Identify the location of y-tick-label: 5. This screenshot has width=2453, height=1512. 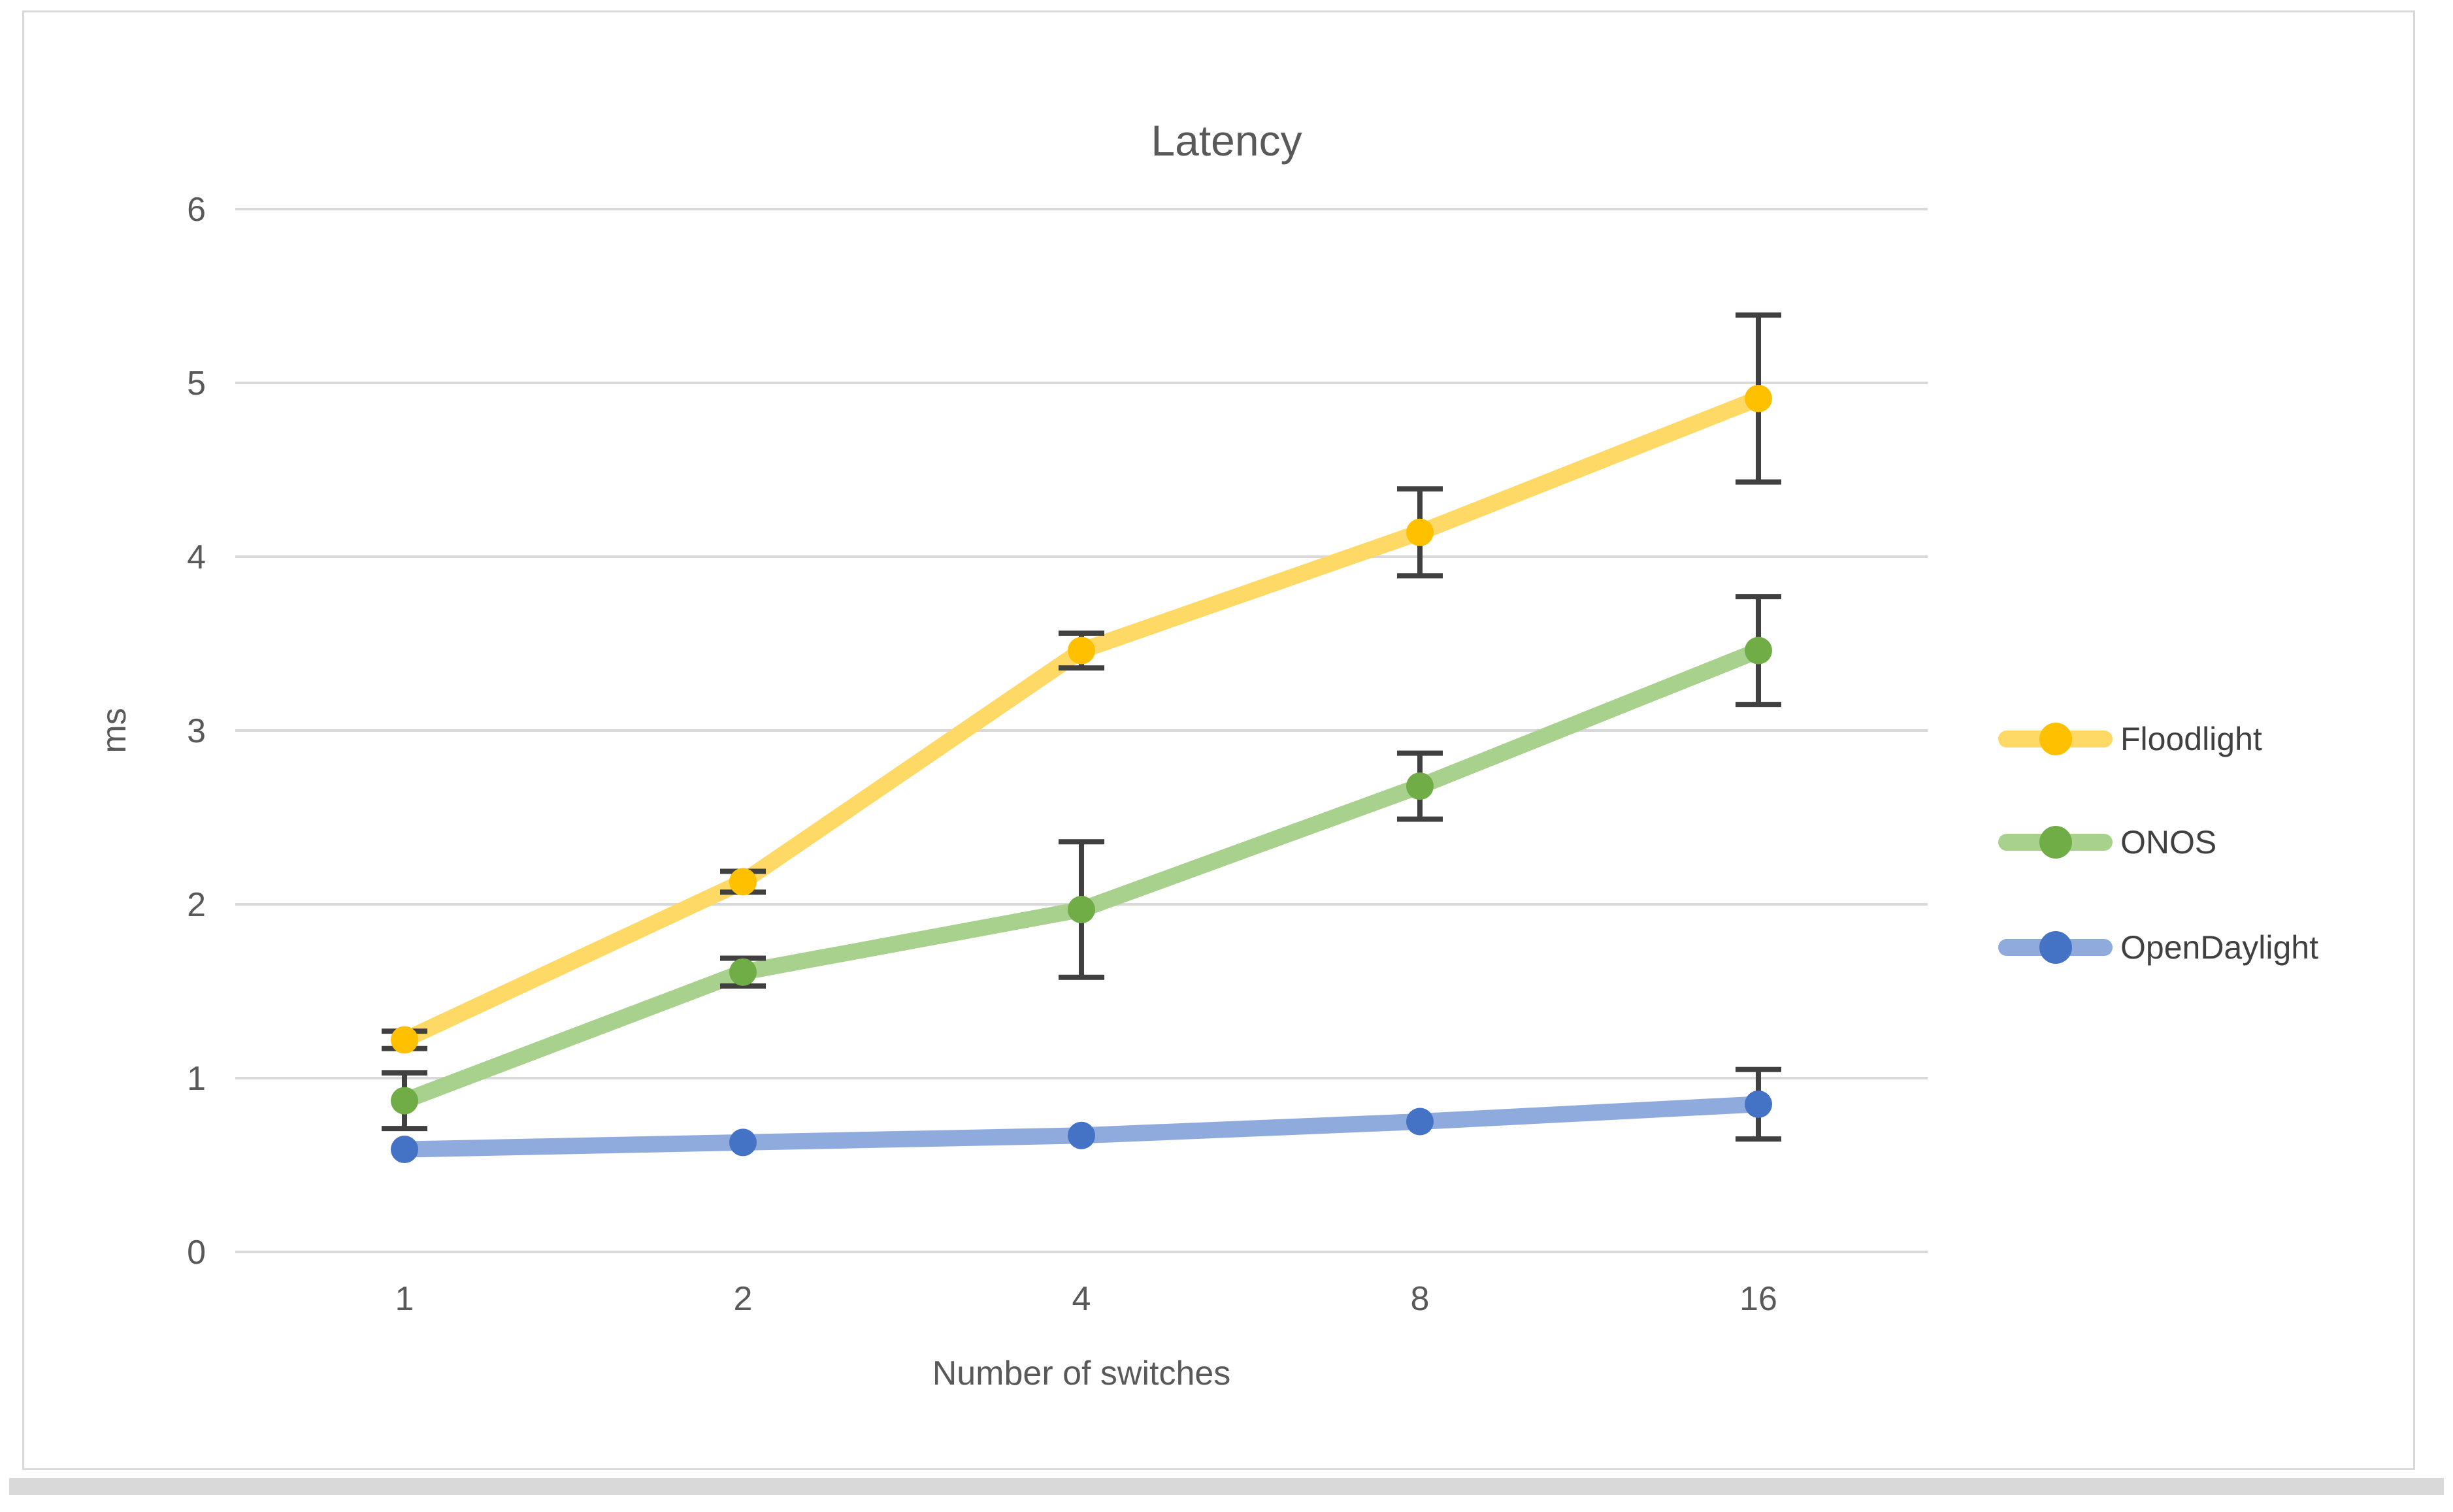
(196, 384).